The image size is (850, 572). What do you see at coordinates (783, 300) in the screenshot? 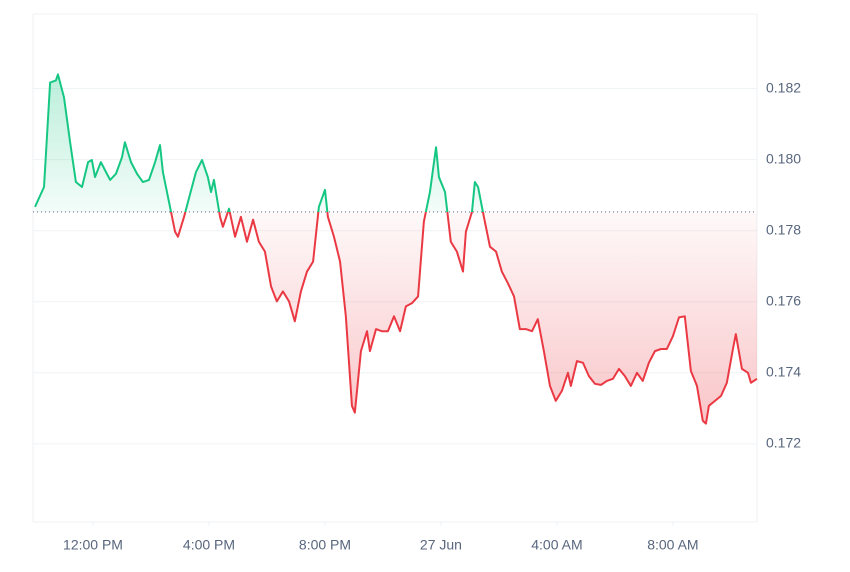
I see `y-tick-label: 0.176` at bounding box center [783, 300].